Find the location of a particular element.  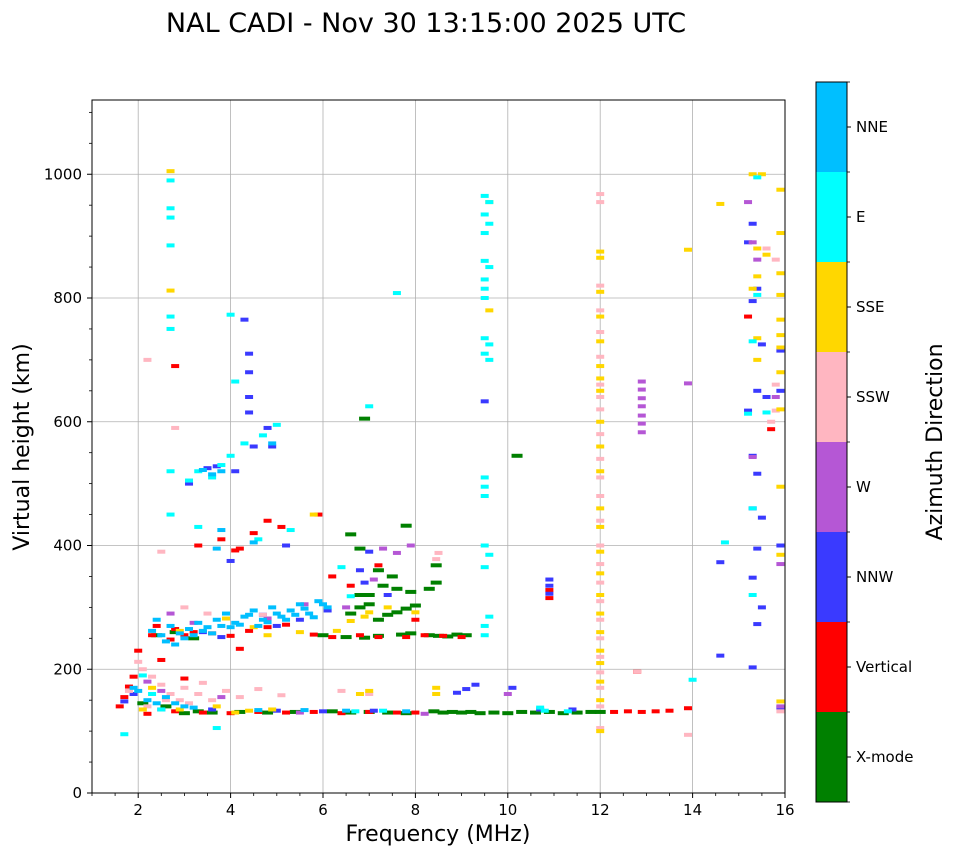

y-tick-label: 800 is located at coordinates (67, 298).